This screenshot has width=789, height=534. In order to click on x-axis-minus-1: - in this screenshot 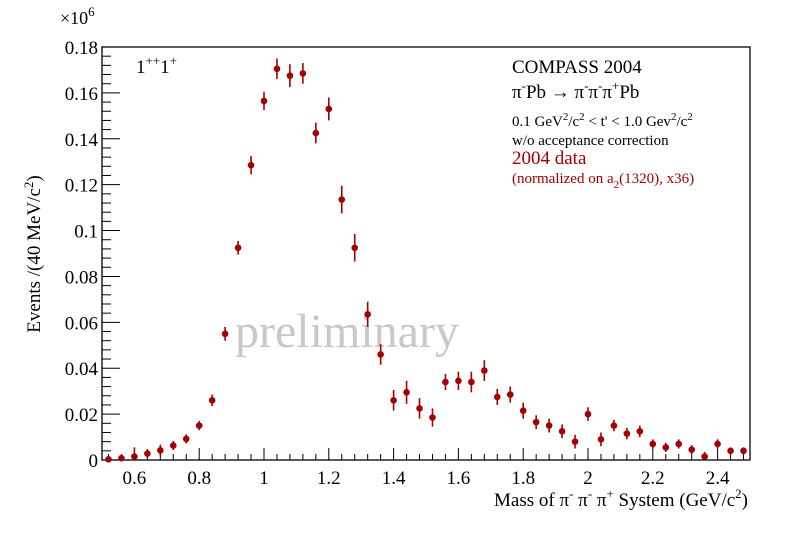, I will do `click(571, 493)`.